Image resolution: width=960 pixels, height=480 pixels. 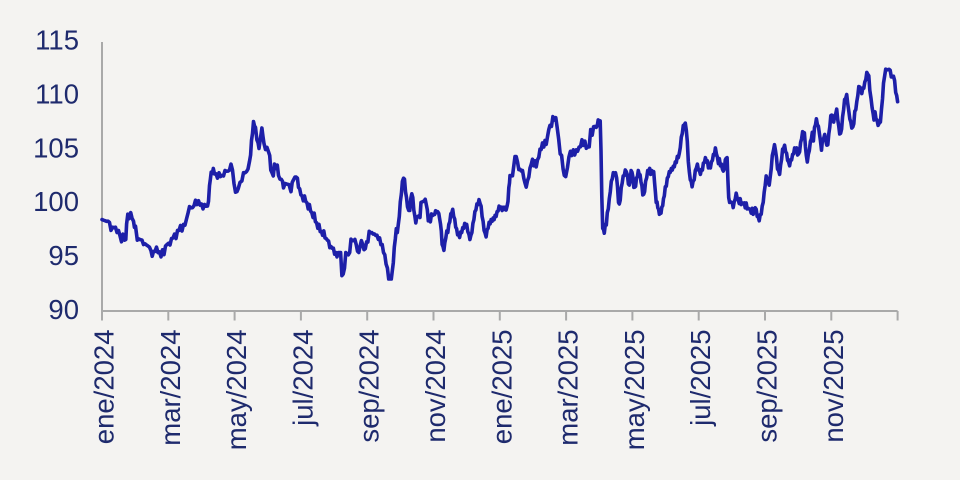 I want to click on svg-text: 105, so click(x=56, y=147).